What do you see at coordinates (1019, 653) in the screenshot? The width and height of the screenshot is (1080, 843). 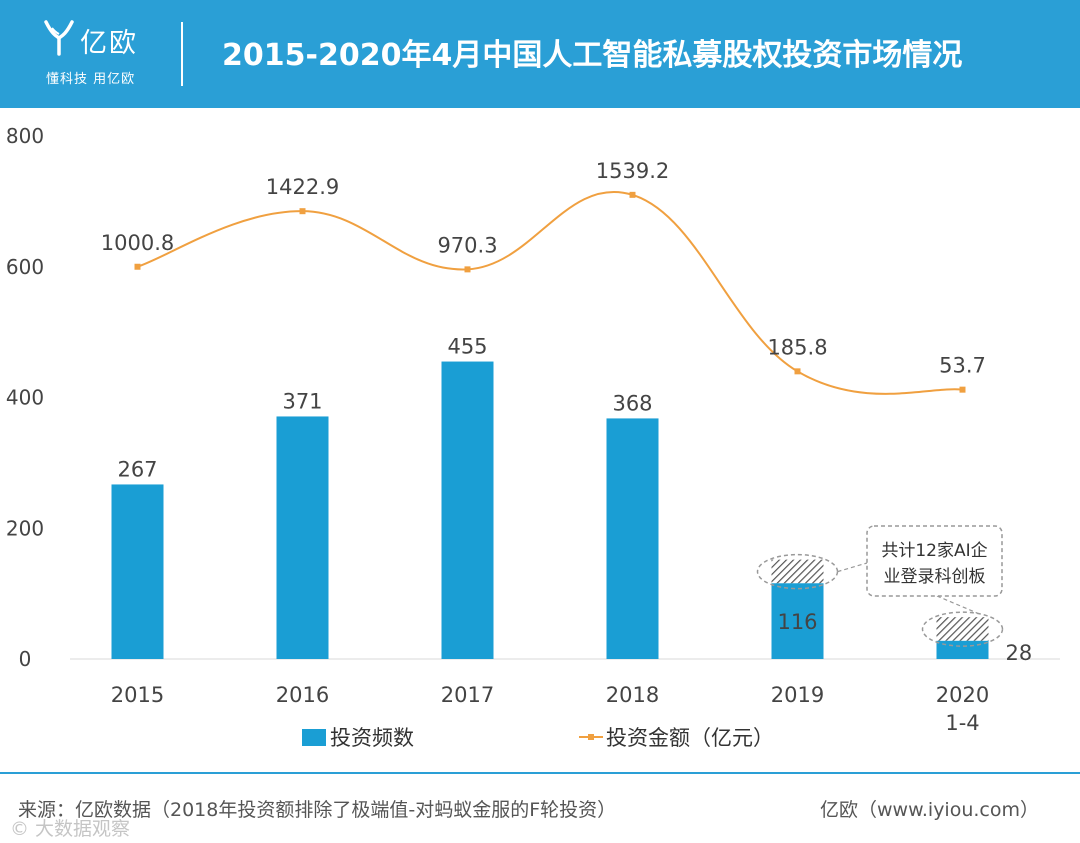 I see `bar-value-label: 28` at bounding box center [1019, 653].